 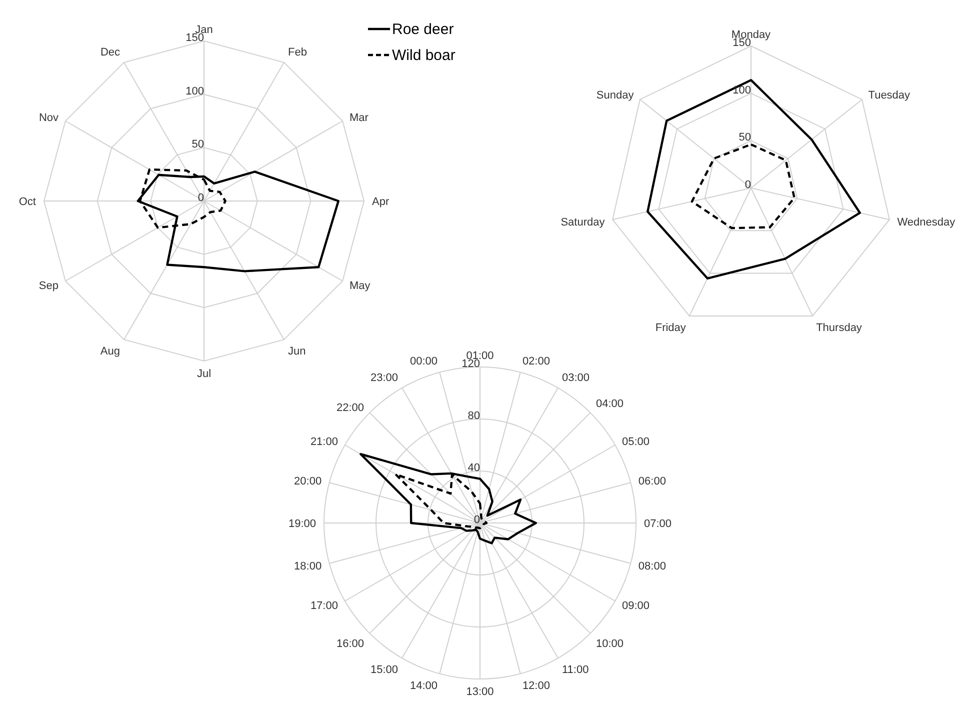 What do you see at coordinates (308, 566) in the screenshot?
I see `spoke-label: 18:00` at bounding box center [308, 566].